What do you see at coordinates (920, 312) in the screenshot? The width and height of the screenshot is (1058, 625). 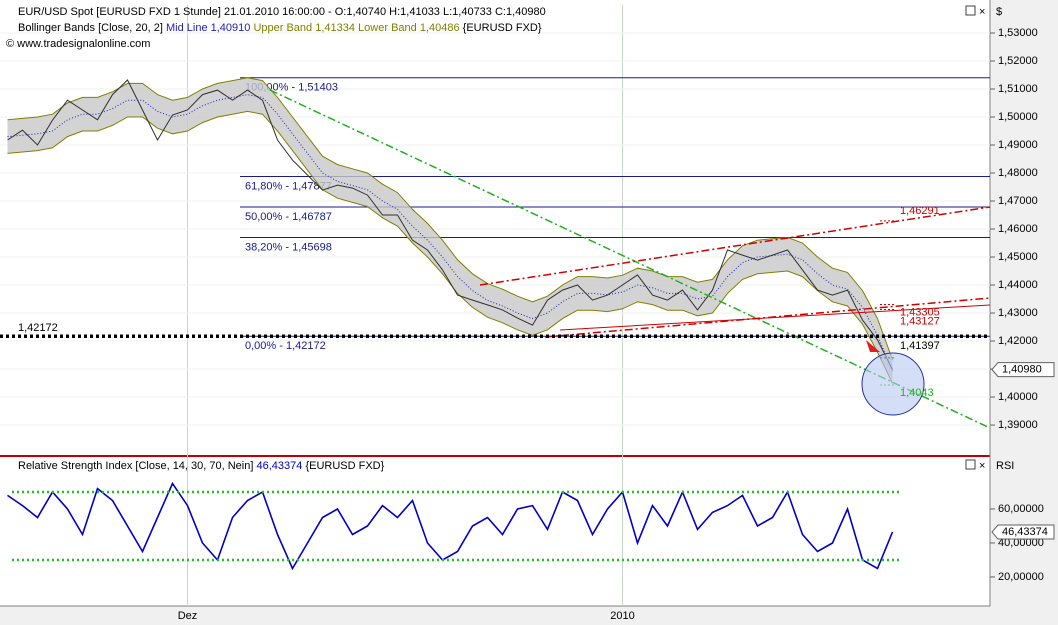 I see `price-label: 1,43305` at bounding box center [920, 312].